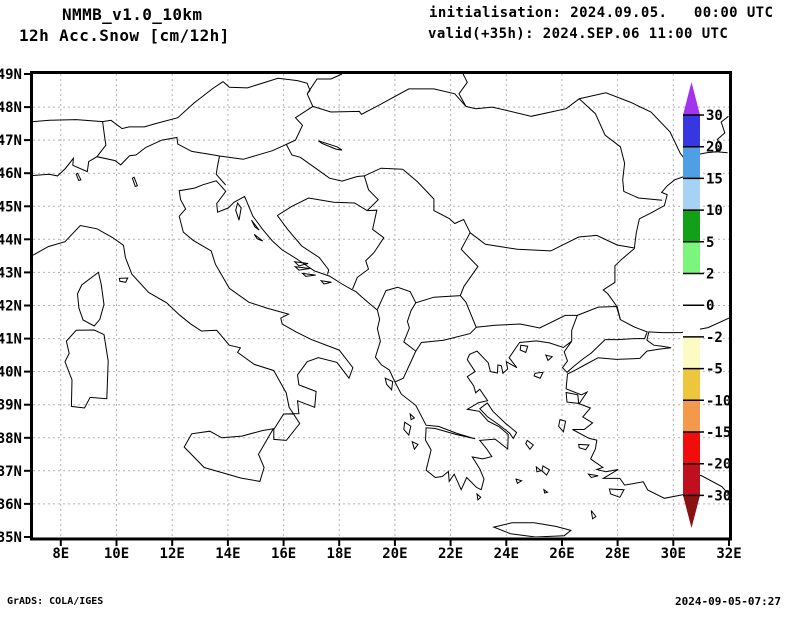 This screenshot has width=800, height=618. What do you see at coordinates (11, 406) in the screenshot?
I see `lat-tick-label: 39N` at bounding box center [11, 406].